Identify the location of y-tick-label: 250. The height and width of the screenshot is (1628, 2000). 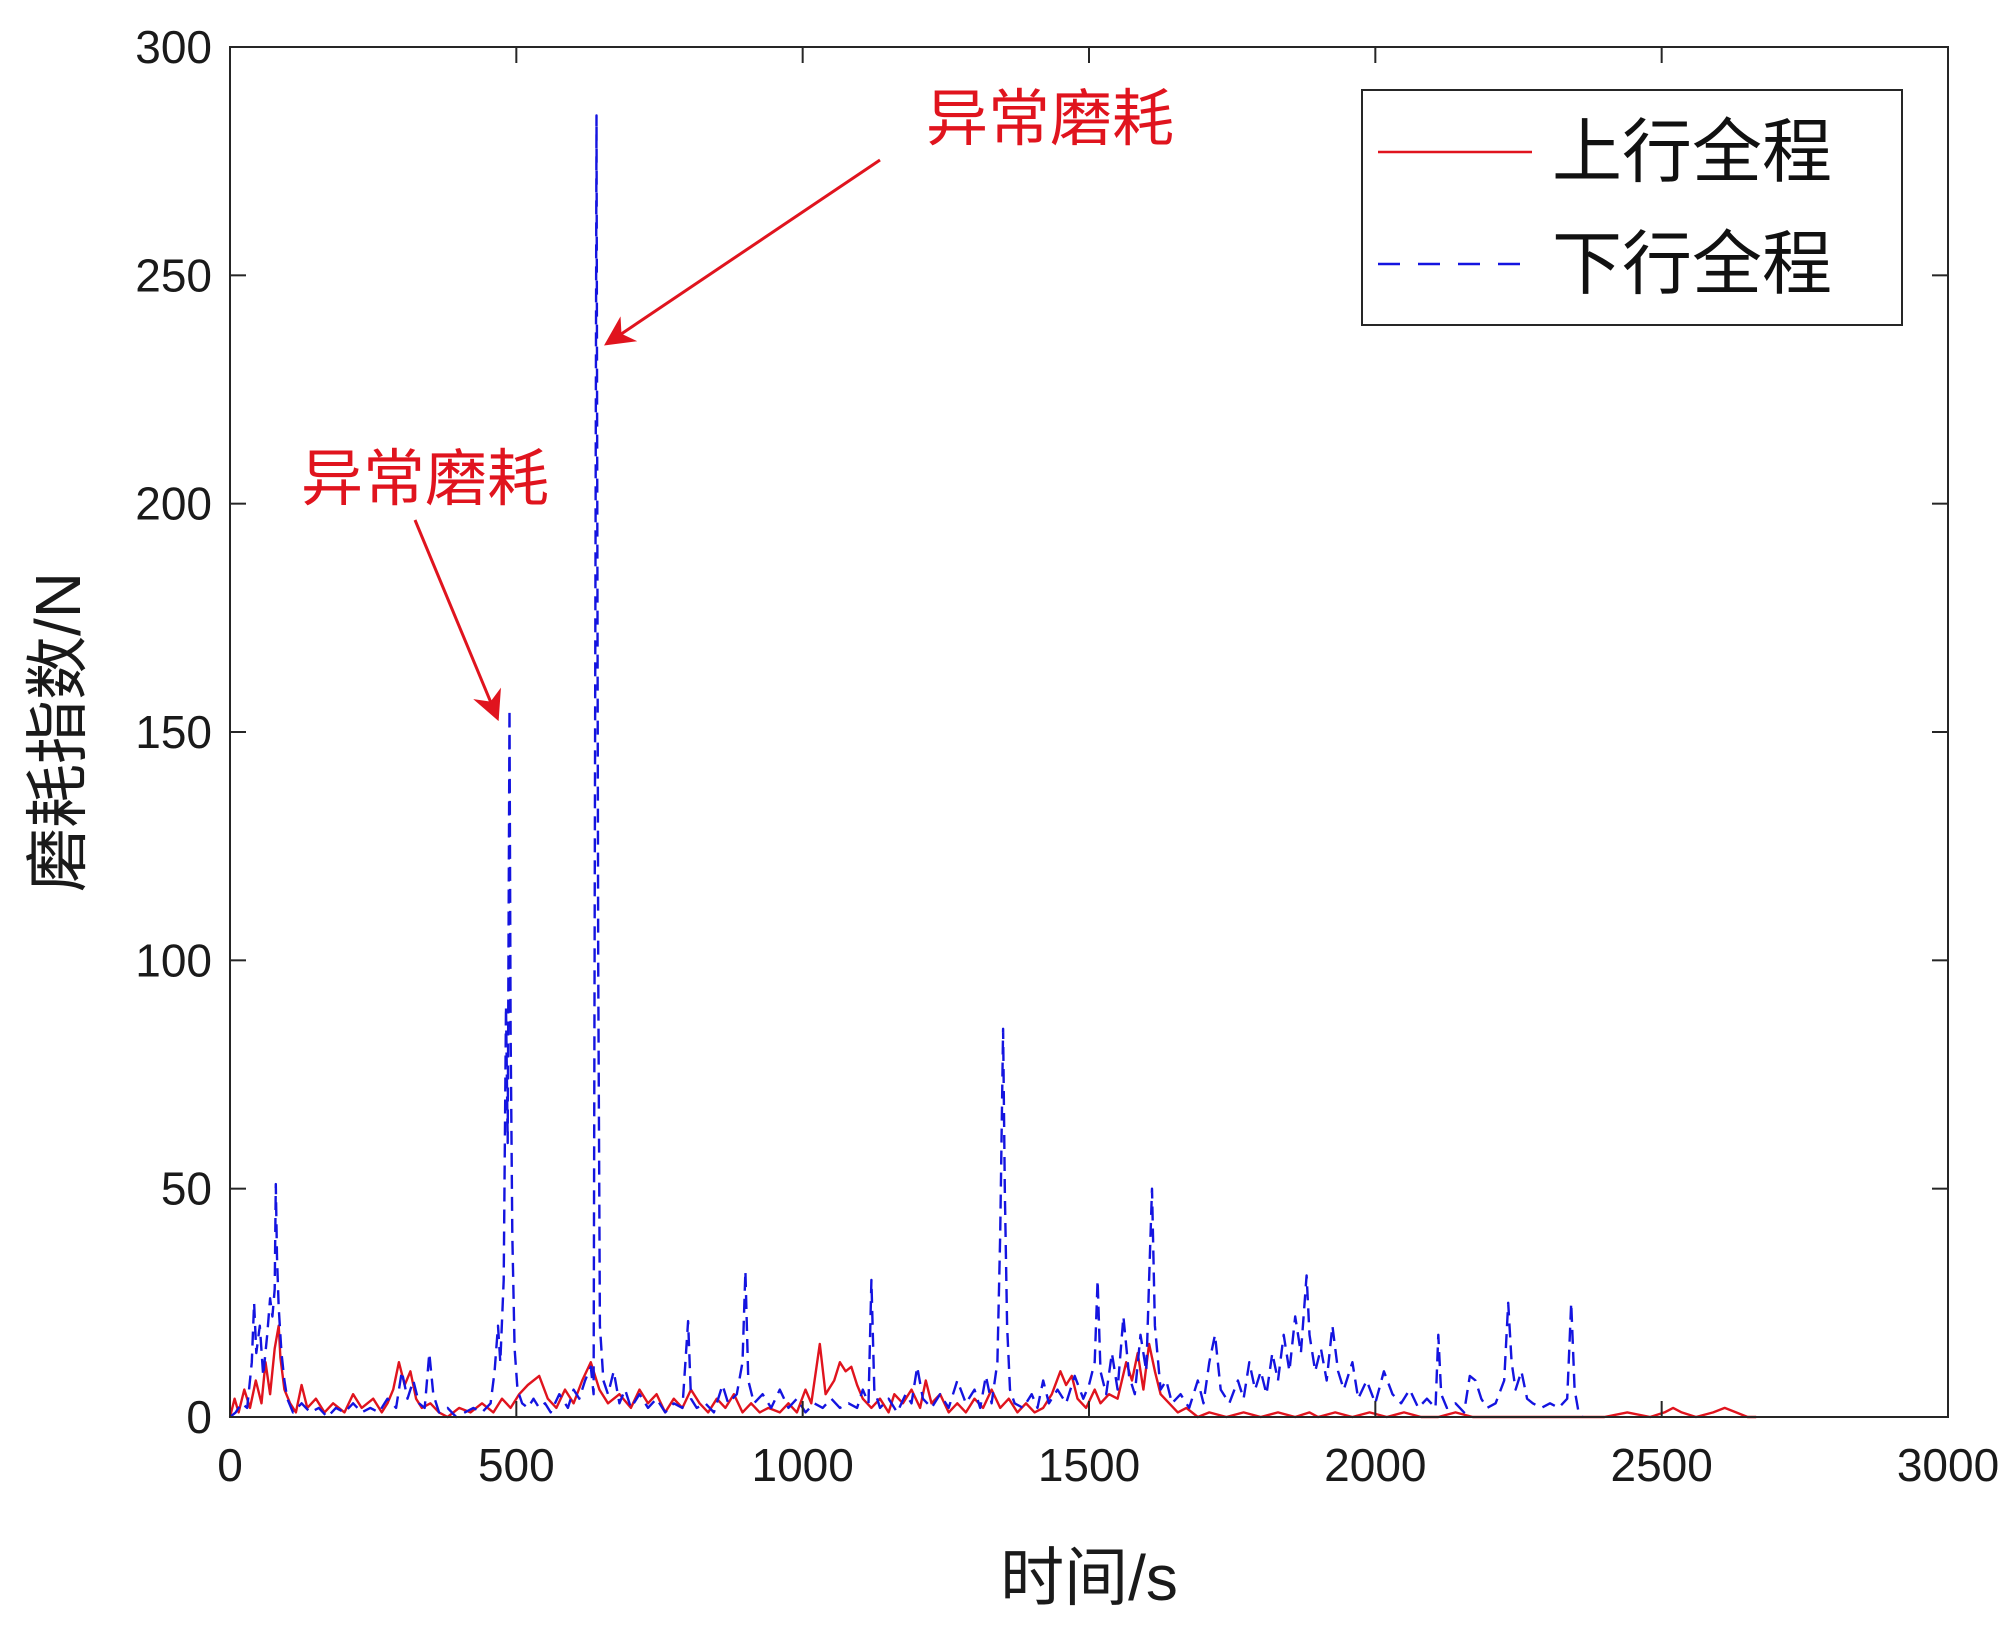
(173, 275).